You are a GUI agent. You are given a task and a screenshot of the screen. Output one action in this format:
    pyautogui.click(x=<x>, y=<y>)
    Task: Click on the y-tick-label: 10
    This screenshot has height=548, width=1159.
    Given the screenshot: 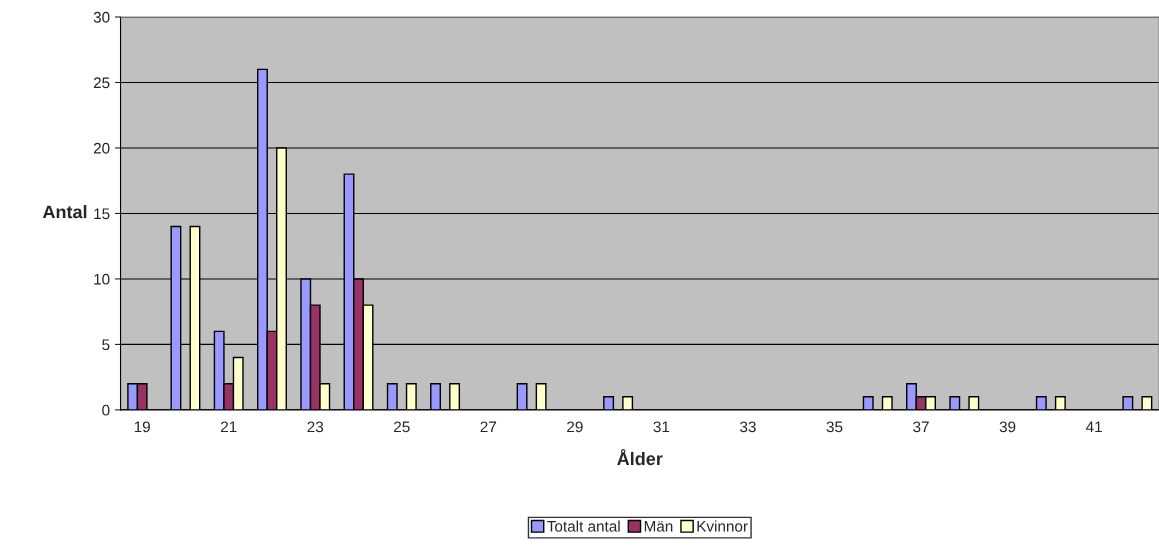 What is the action you would take?
    pyautogui.click(x=102, y=279)
    